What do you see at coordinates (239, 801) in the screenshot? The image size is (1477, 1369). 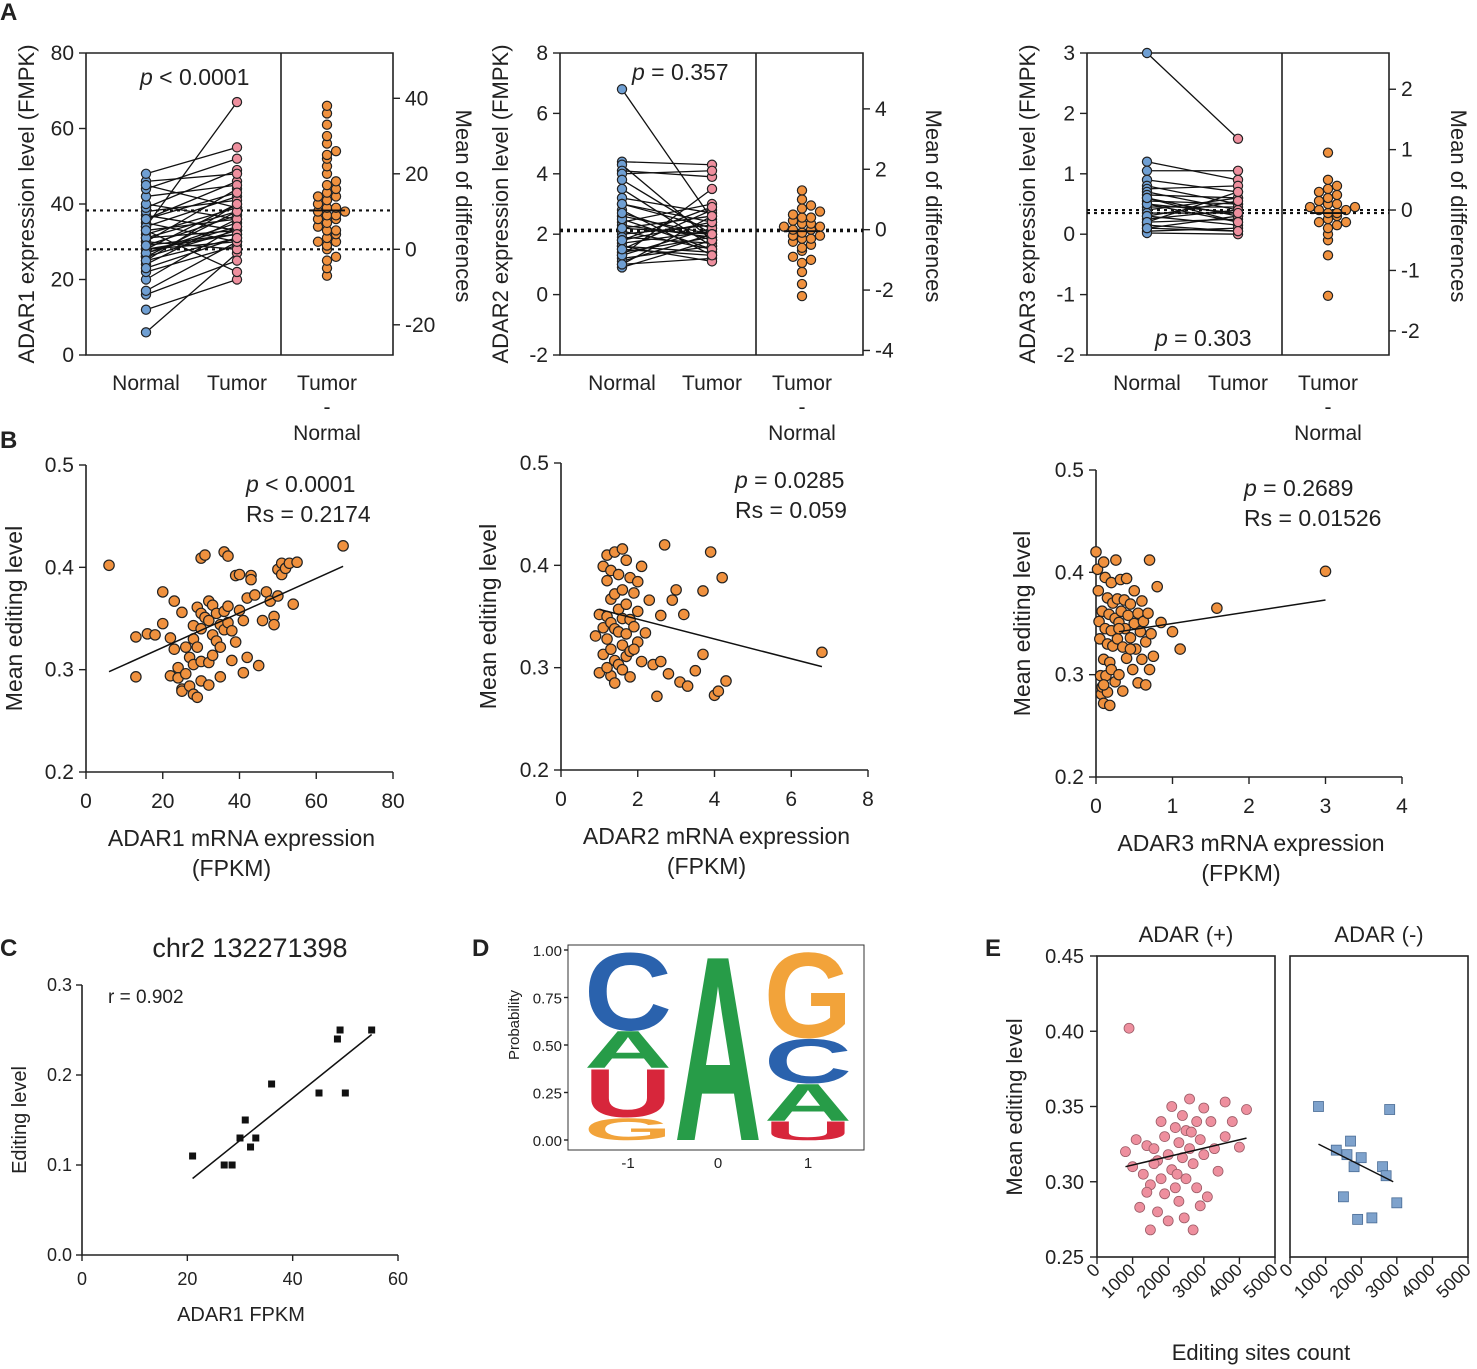 I see `x-tick-label: 40` at bounding box center [239, 801].